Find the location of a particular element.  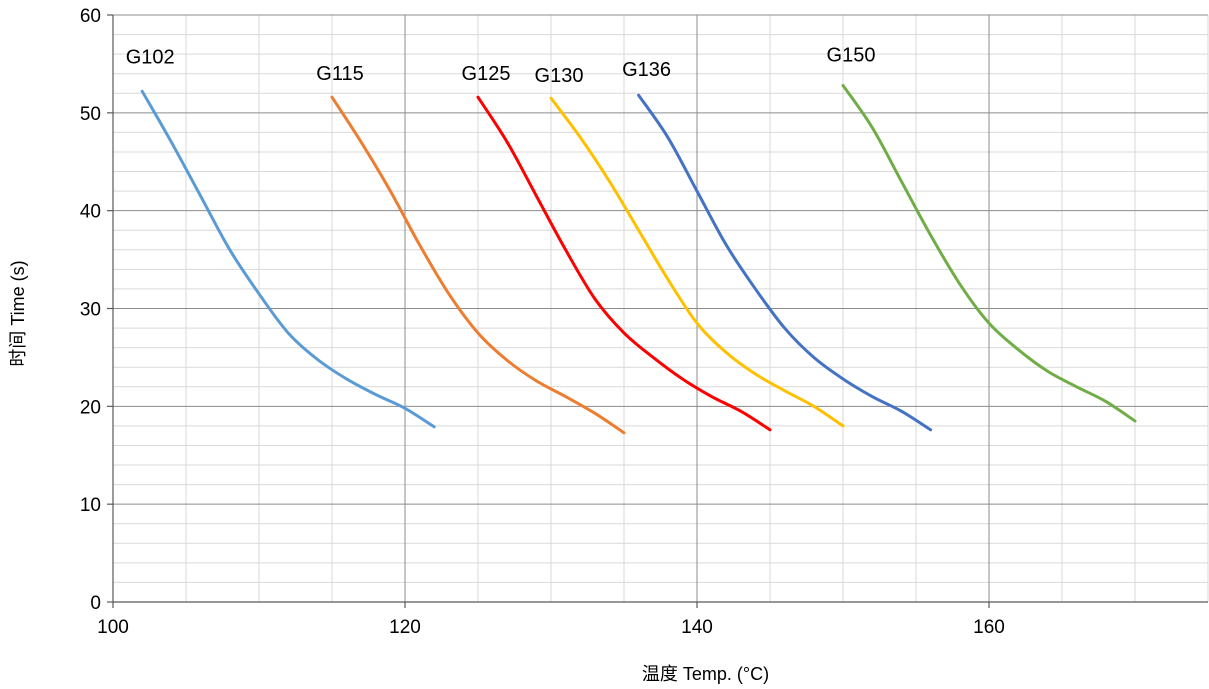

series-line-g125 is located at coordinates (624, 263).